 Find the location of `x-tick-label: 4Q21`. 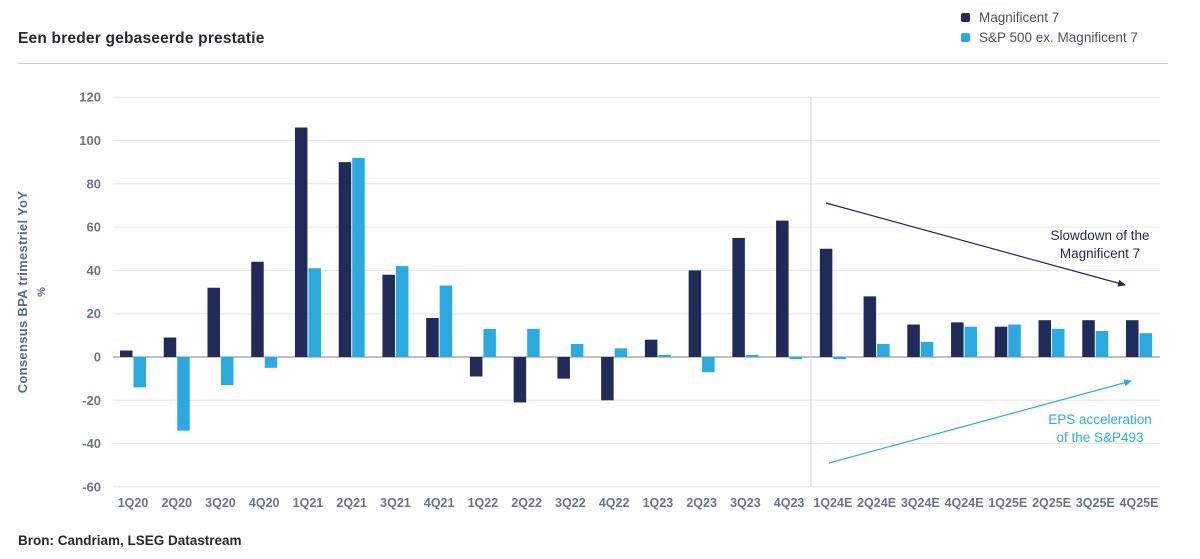

x-tick-label: 4Q21 is located at coordinates (439, 503).